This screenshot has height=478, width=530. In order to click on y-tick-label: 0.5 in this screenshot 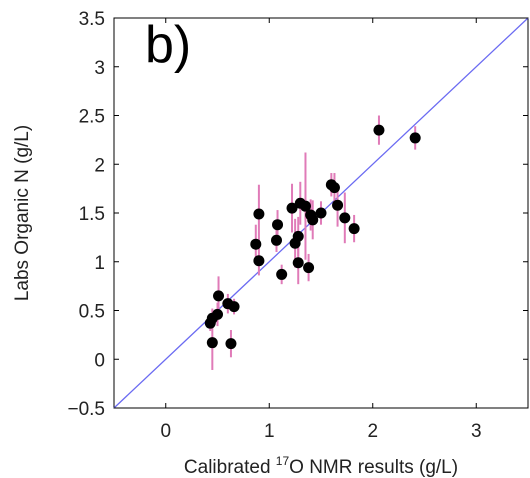, I will do `click(92, 312)`.